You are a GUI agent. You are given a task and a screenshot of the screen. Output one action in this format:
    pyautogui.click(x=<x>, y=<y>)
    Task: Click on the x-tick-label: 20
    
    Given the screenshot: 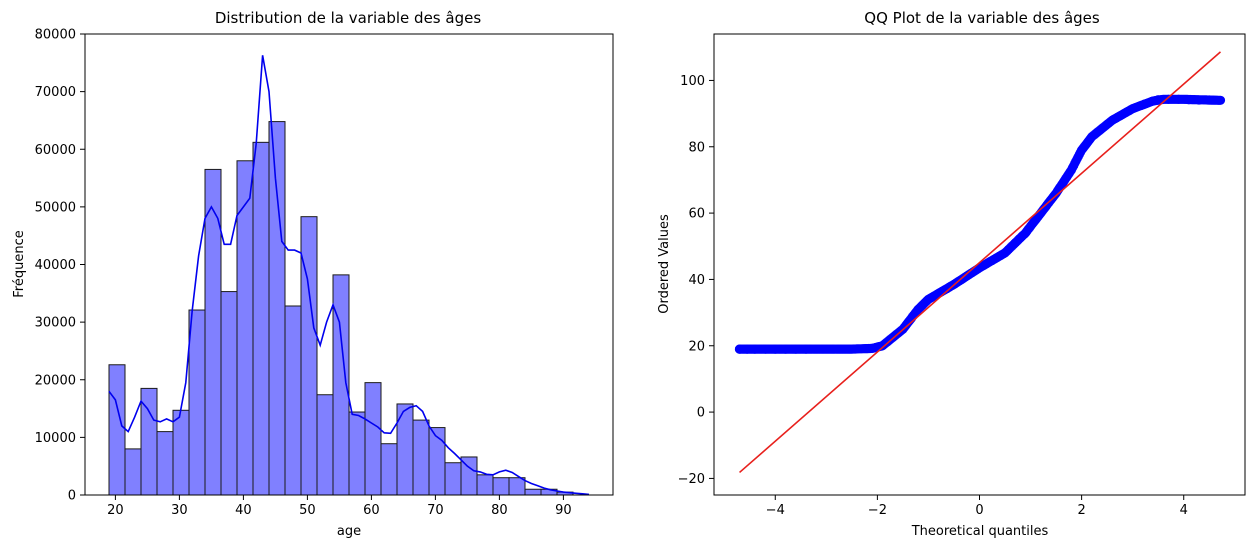 What is the action you would take?
    pyautogui.click(x=115, y=510)
    